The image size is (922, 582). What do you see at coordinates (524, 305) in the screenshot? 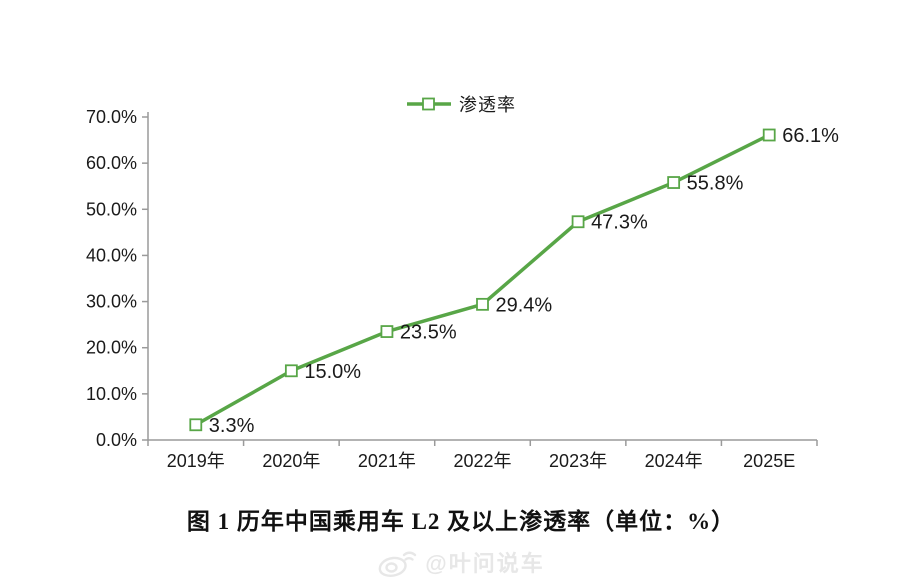
I see `data-point-label: 29.4%` at bounding box center [524, 305].